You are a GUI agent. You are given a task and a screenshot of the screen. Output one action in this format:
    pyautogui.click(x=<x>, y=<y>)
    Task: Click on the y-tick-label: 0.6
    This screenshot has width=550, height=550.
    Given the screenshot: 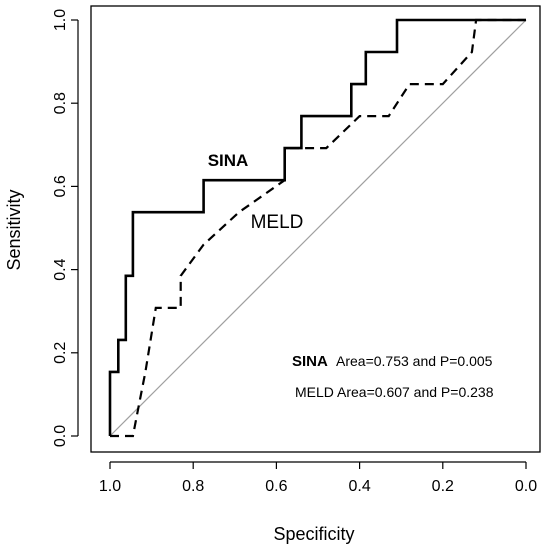 What is the action you would take?
    pyautogui.click(x=60, y=186)
    